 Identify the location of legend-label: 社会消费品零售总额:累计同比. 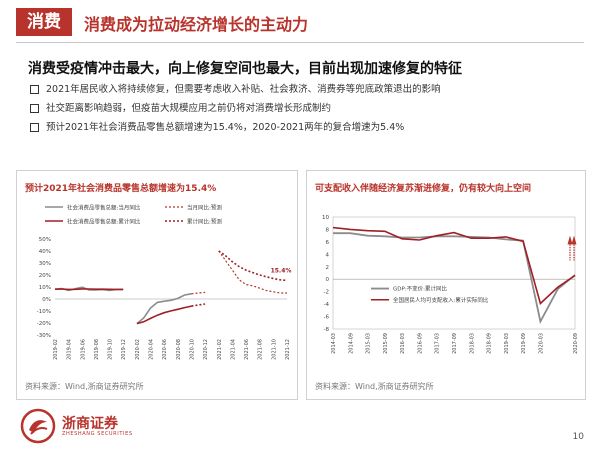
(104, 222).